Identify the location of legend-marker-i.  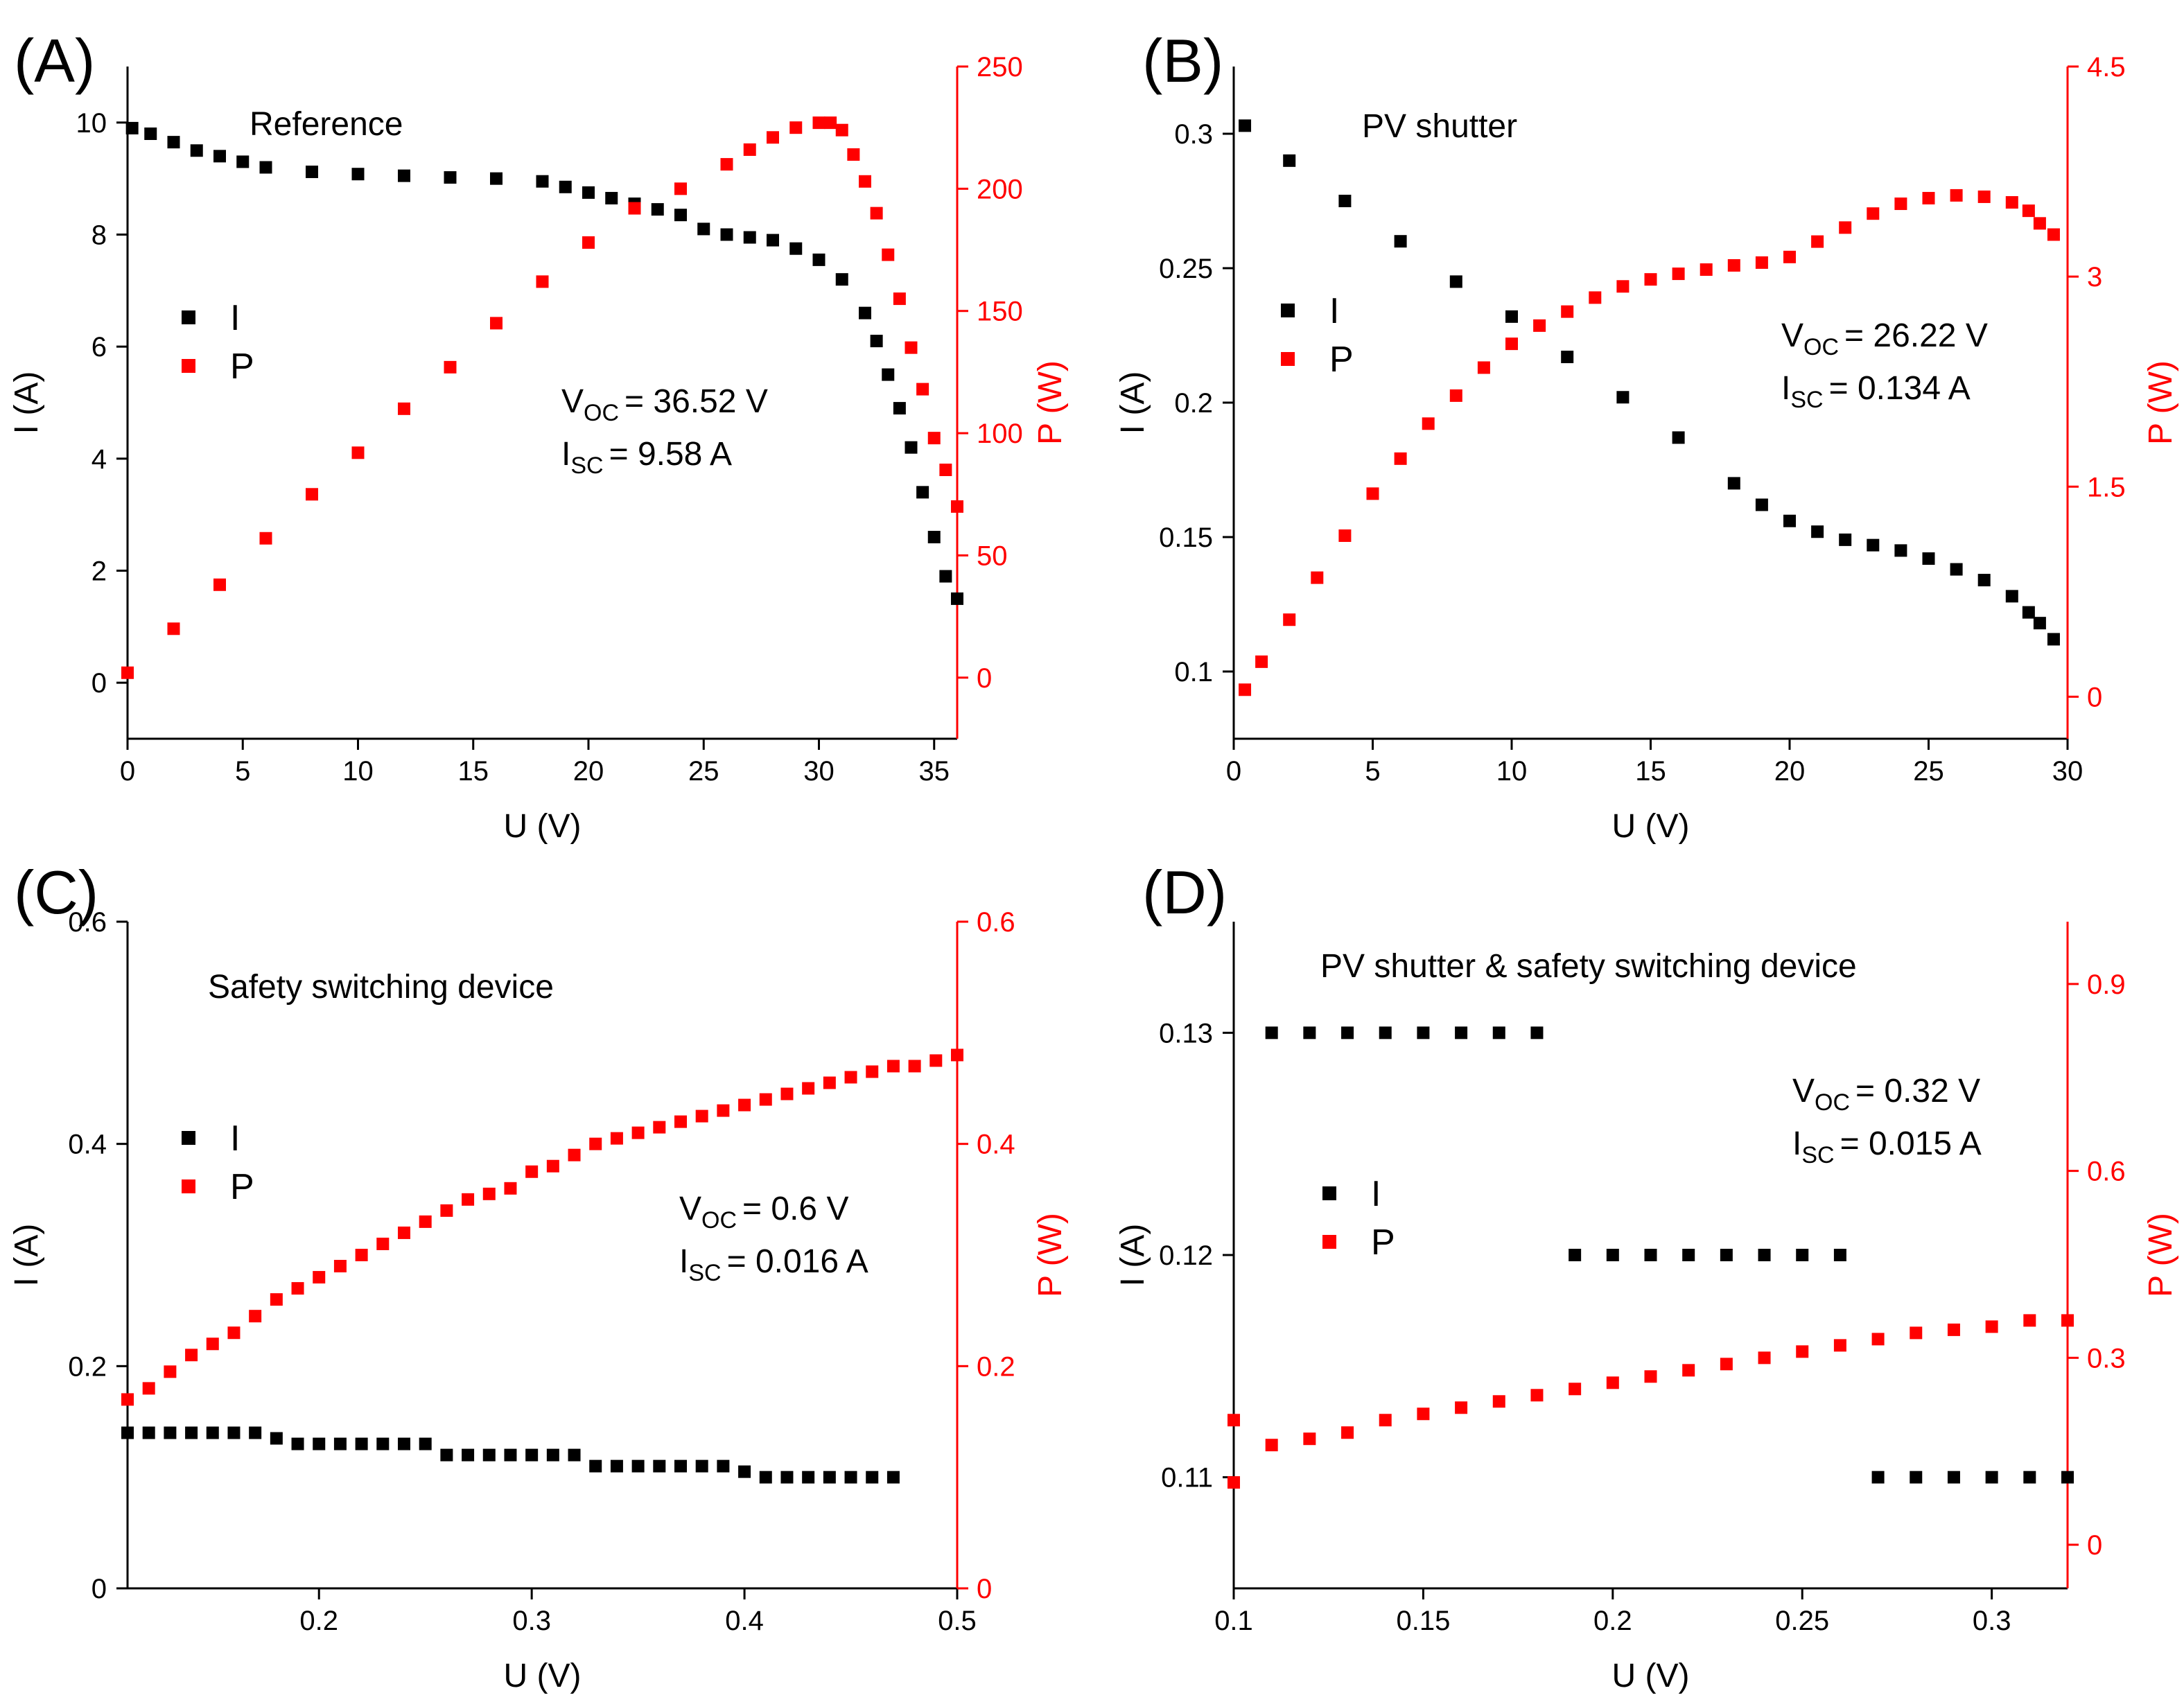
(1329, 1193).